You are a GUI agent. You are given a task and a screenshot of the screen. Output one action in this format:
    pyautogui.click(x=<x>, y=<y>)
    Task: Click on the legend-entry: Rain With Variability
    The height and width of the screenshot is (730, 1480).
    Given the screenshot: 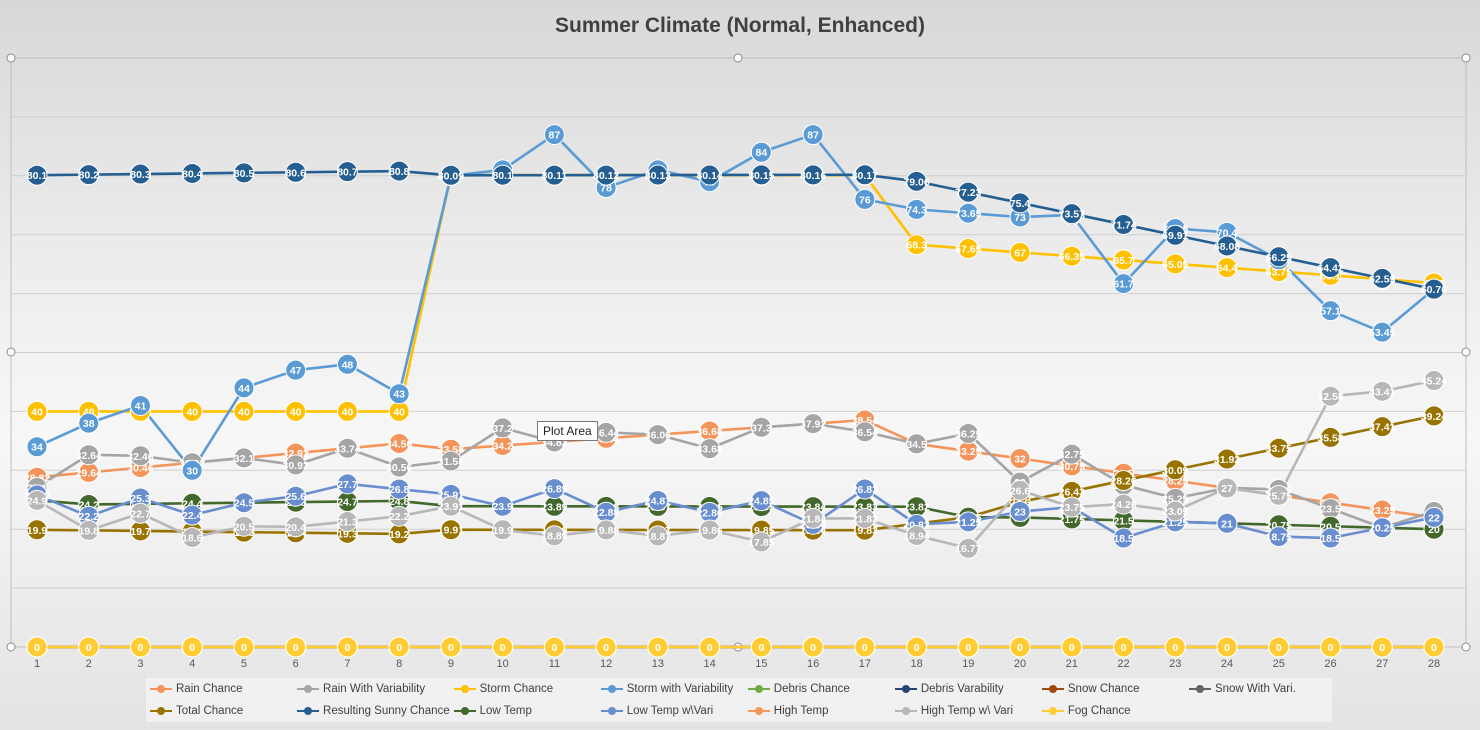 What is the action you would take?
    pyautogui.click(x=371, y=689)
    